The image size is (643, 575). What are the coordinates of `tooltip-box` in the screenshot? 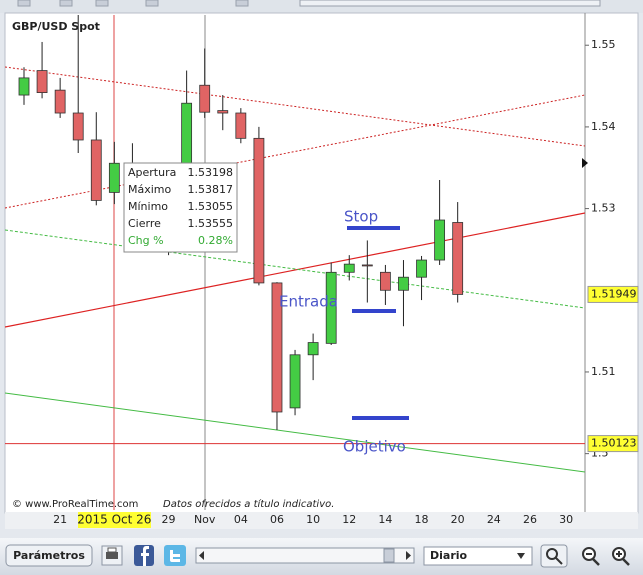 It's located at (180, 207).